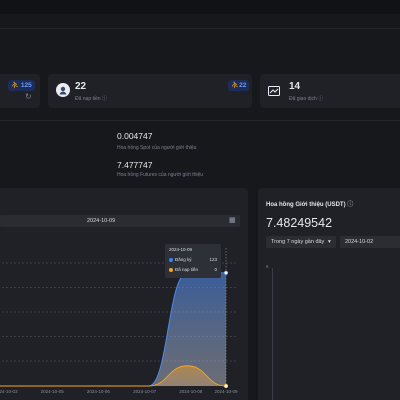  What do you see at coordinates (191, 391) in the screenshot?
I see `x-tick-label: 2024-10-08` at bounding box center [191, 391].